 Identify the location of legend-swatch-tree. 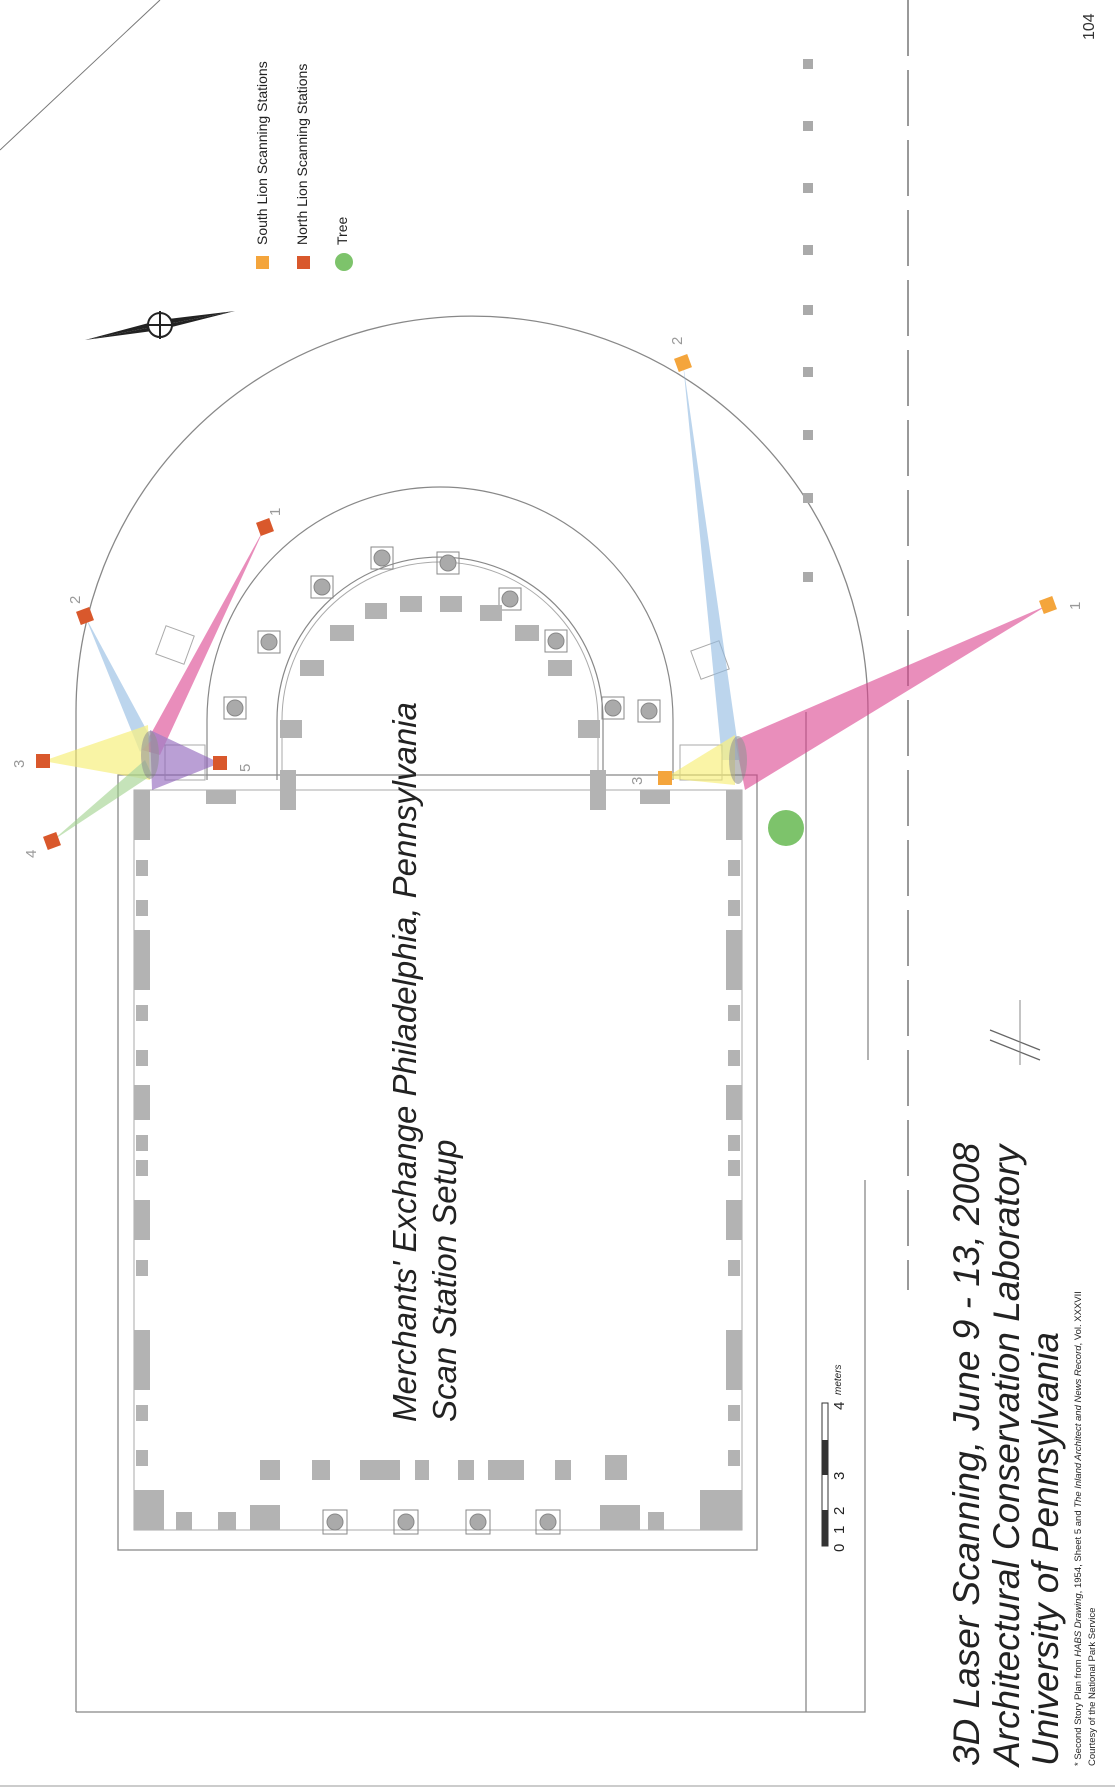
(344, 262).